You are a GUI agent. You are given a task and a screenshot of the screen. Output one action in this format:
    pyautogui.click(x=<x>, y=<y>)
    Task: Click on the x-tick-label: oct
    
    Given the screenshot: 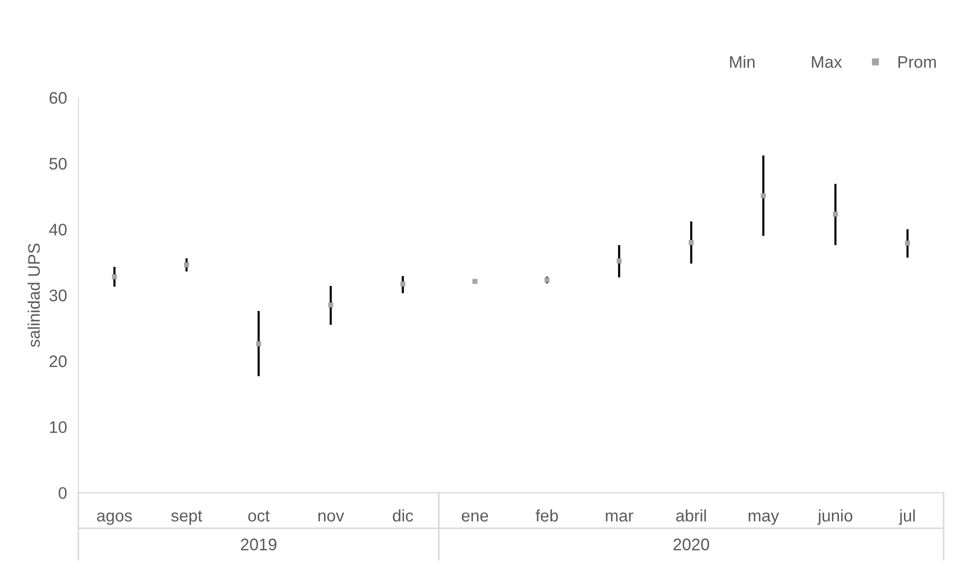 What is the action you would take?
    pyautogui.click(x=259, y=516)
    